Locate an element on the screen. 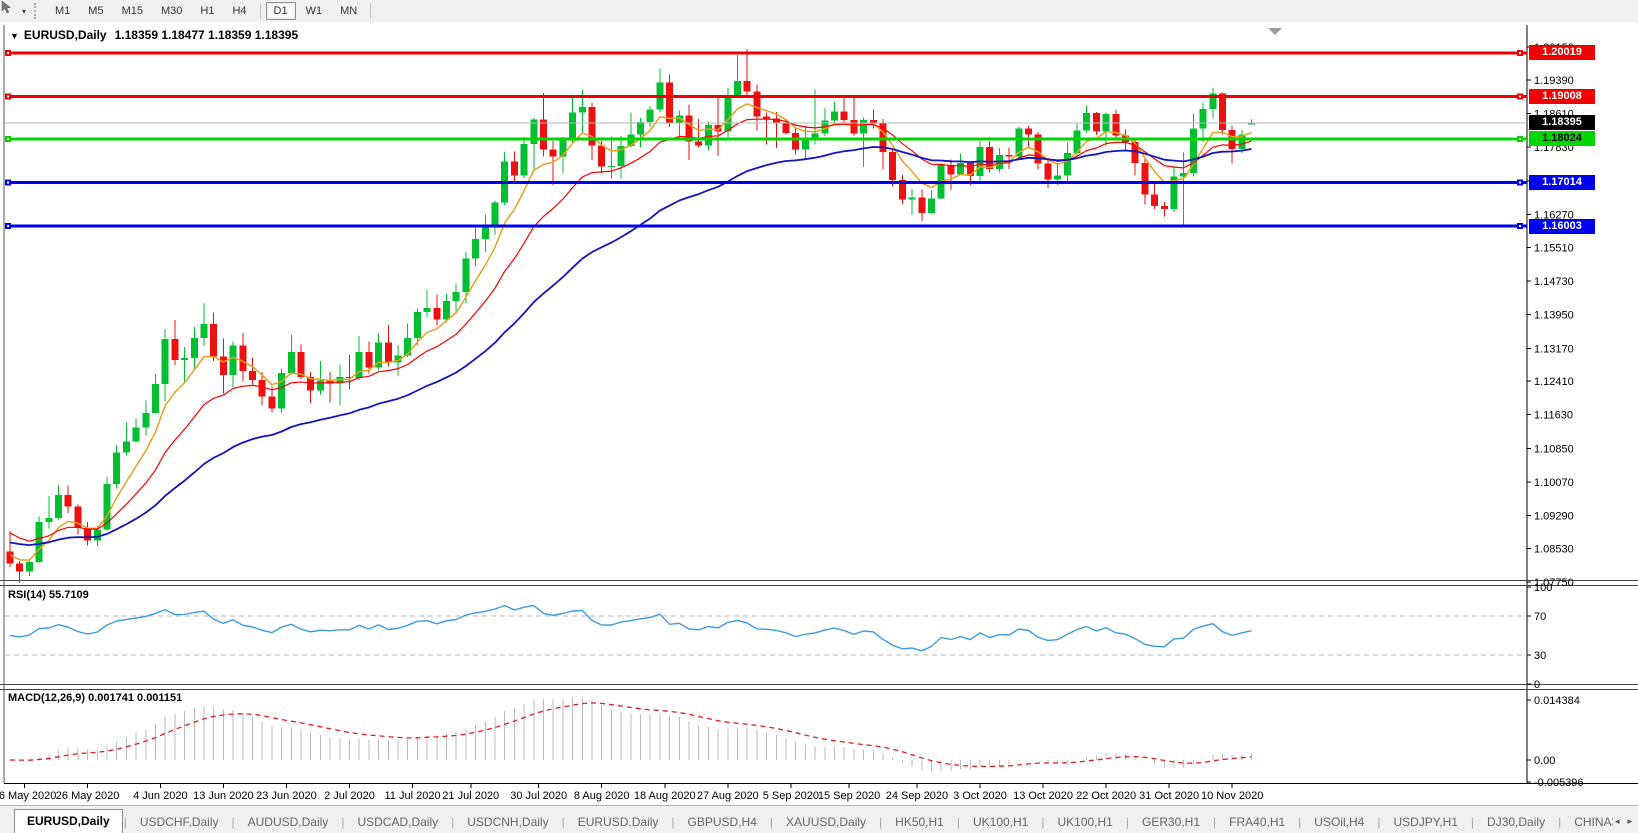 This screenshot has height=833, width=1638. level-price-label-1.18024: 1.18024 is located at coordinates (1562, 139).